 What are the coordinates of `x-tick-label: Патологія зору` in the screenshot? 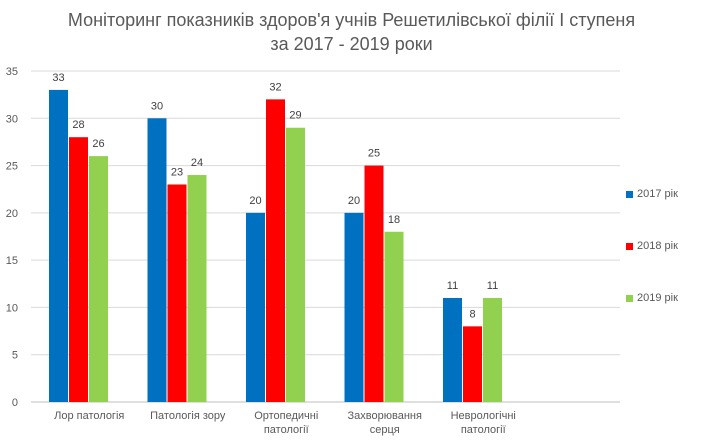 It's located at (188, 416).